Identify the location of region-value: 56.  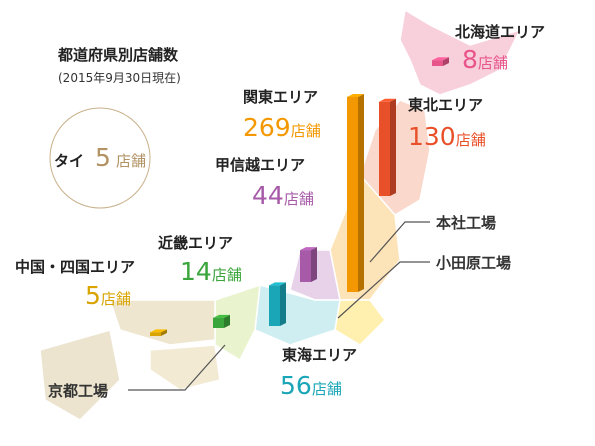
(296, 385).